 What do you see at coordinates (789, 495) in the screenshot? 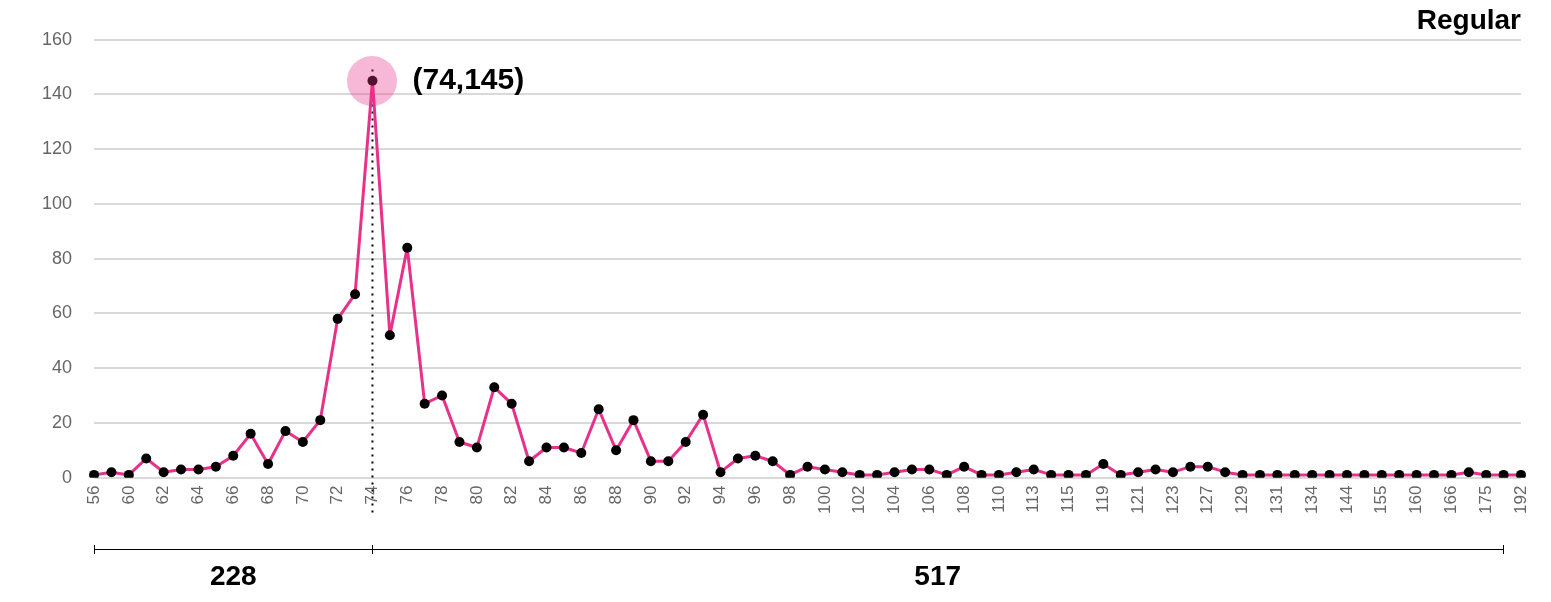
I see `x-tick-label: 98` at bounding box center [789, 495].